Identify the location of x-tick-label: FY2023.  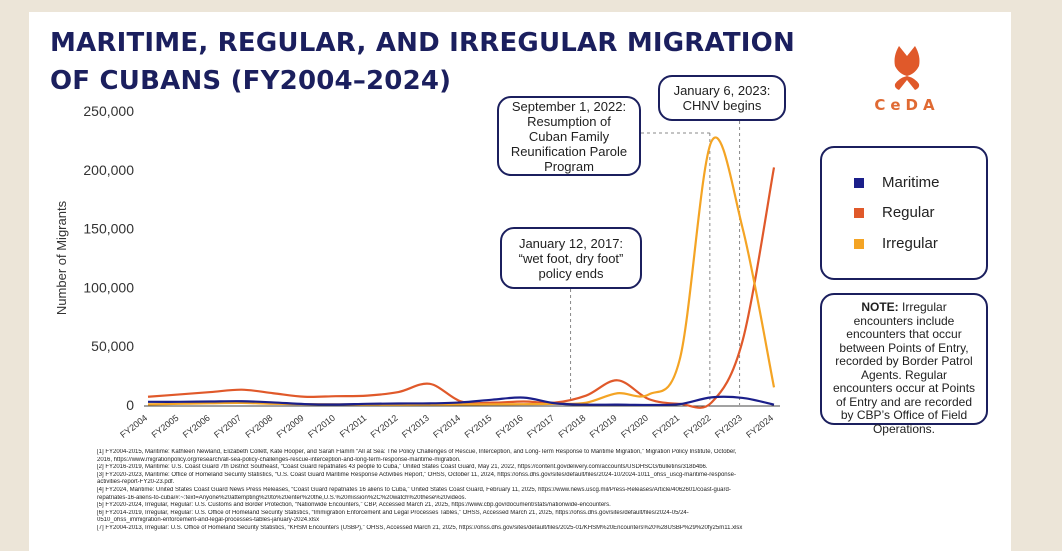
(728, 426).